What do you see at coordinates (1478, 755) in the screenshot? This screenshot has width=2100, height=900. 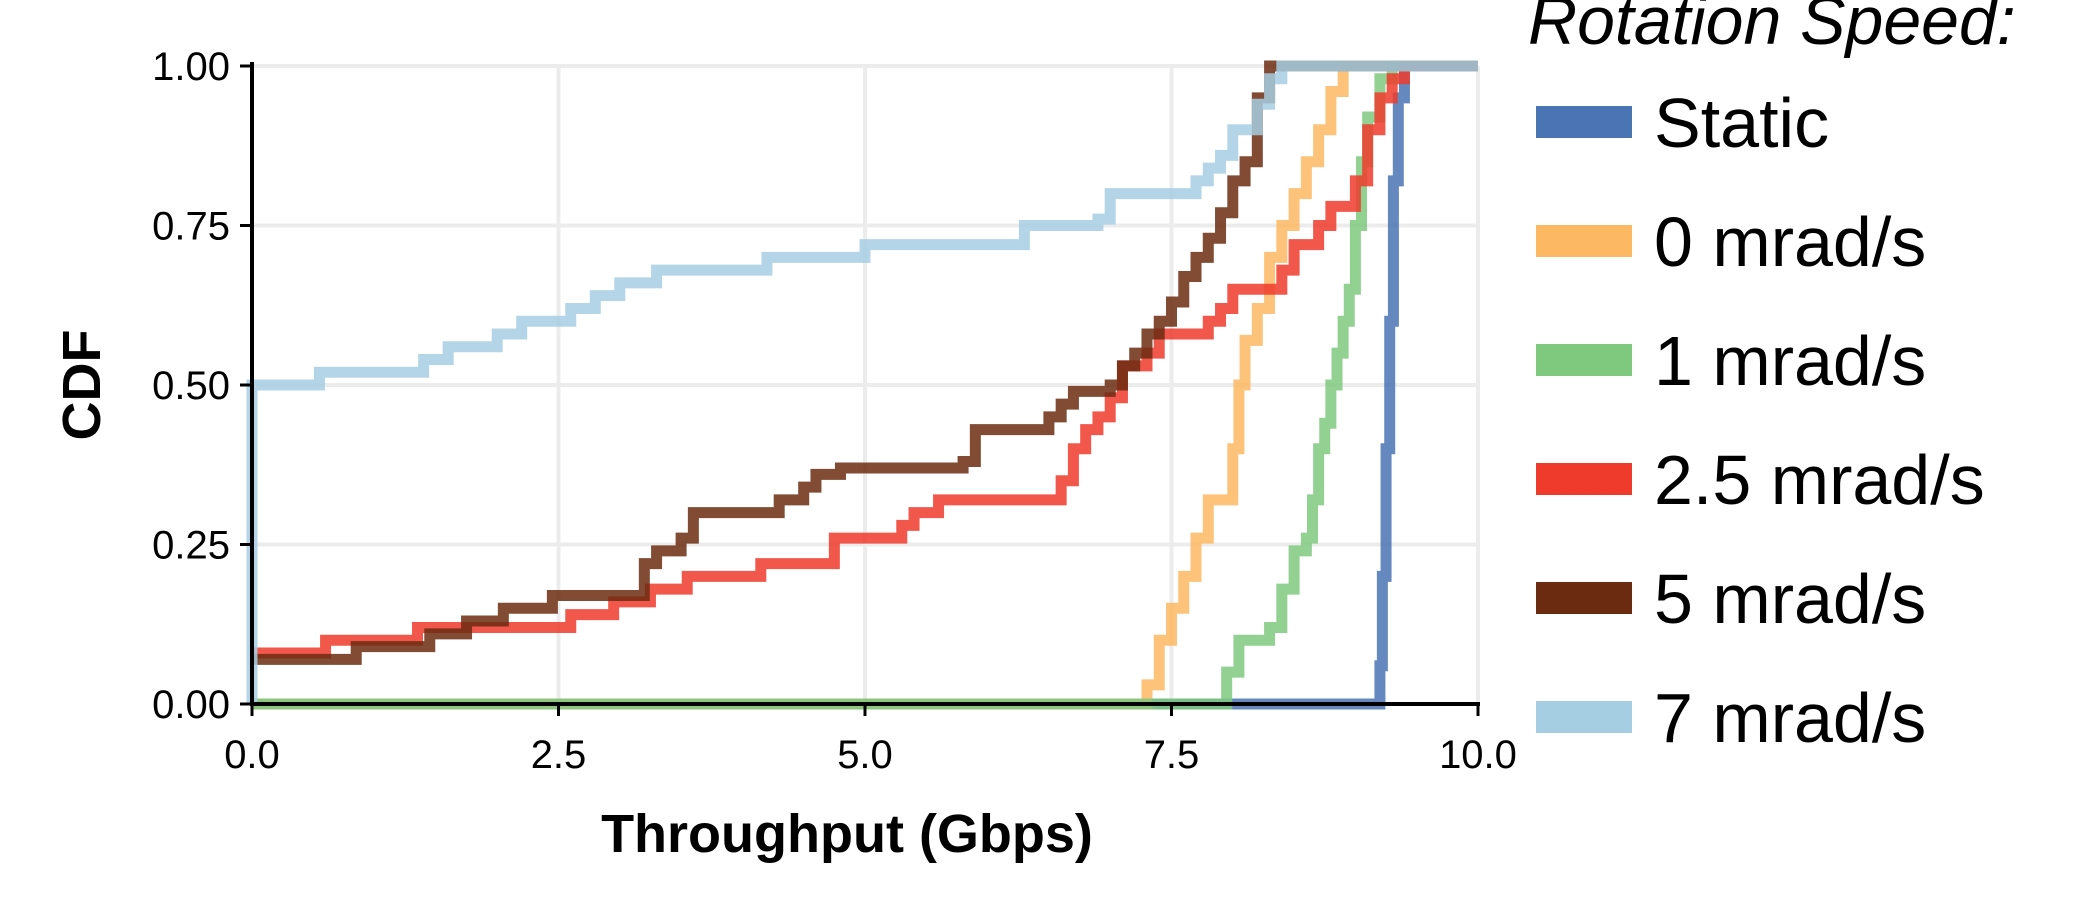 I see `x-tick-label: 10.0` at bounding box center [1478, 755].